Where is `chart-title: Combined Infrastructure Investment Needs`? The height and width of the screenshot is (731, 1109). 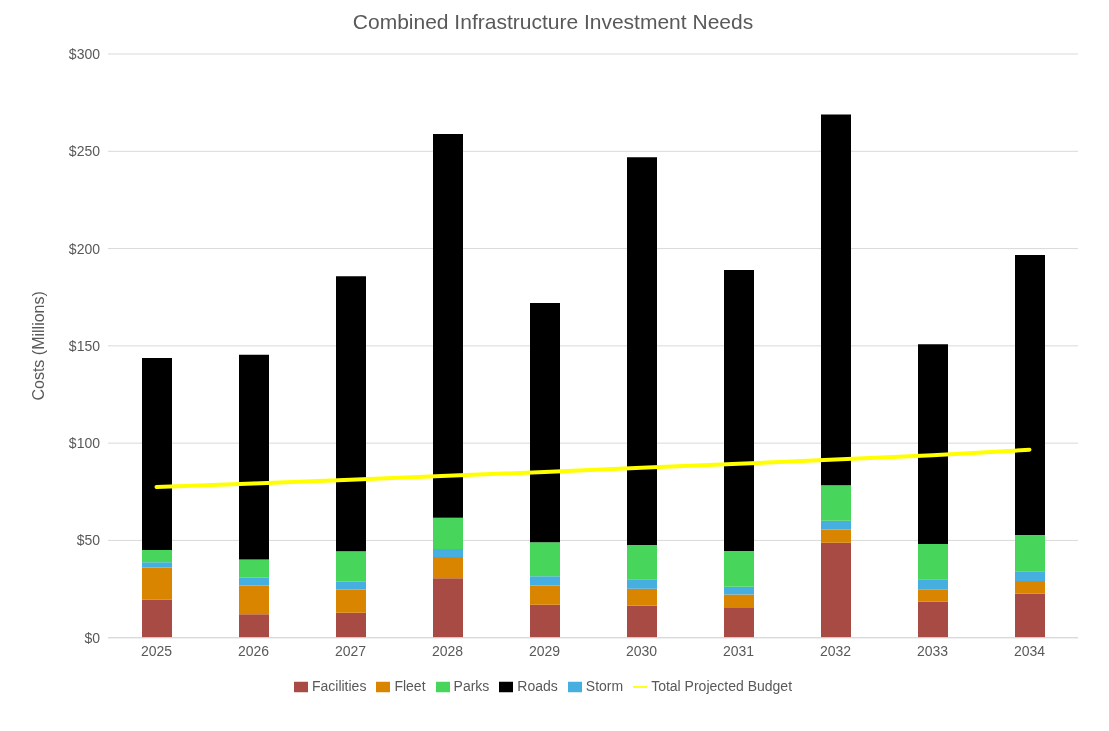
chart-title: Combined Infrastructure Investment Needs is located at coordinates (553, 22).